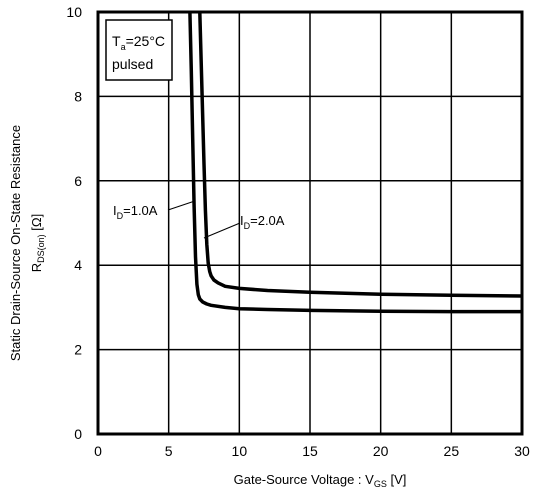  I want to click on y-tick-label: 4, so click(78, 265).